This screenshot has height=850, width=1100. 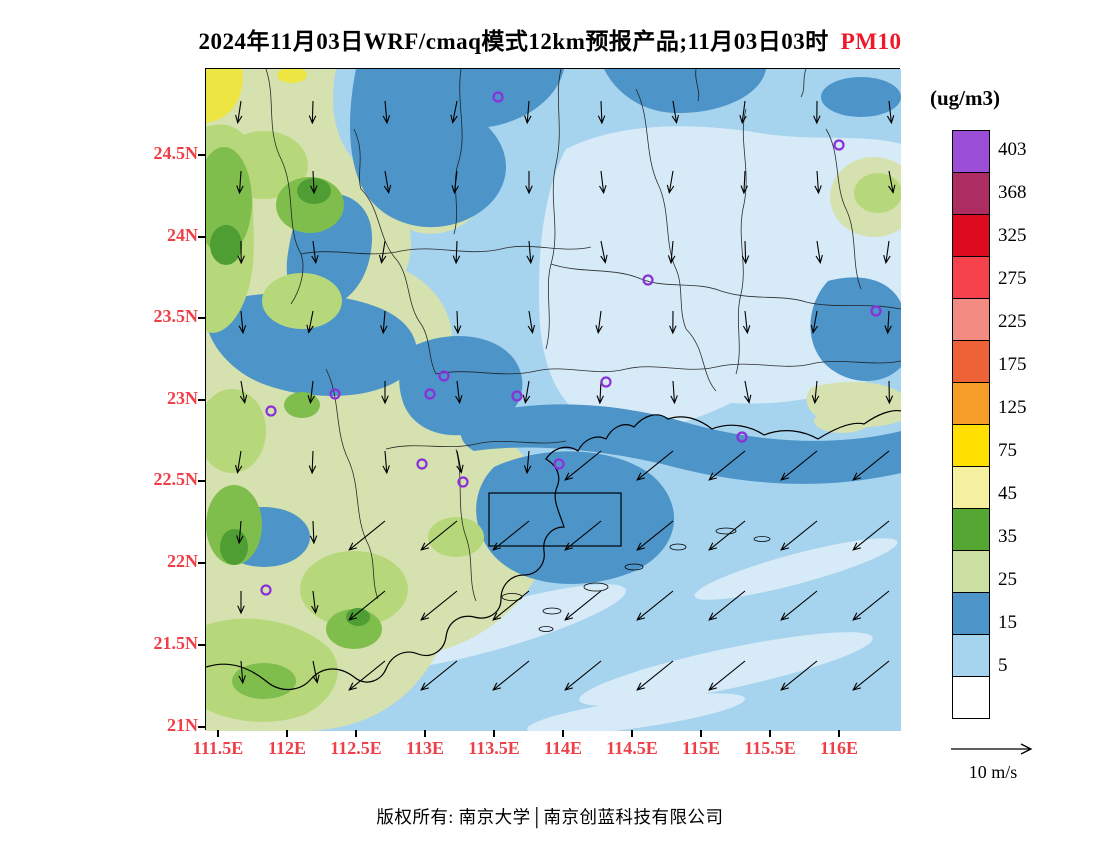 I want to click on colorbar-label-325: 325, so click(x=1012, y=235).